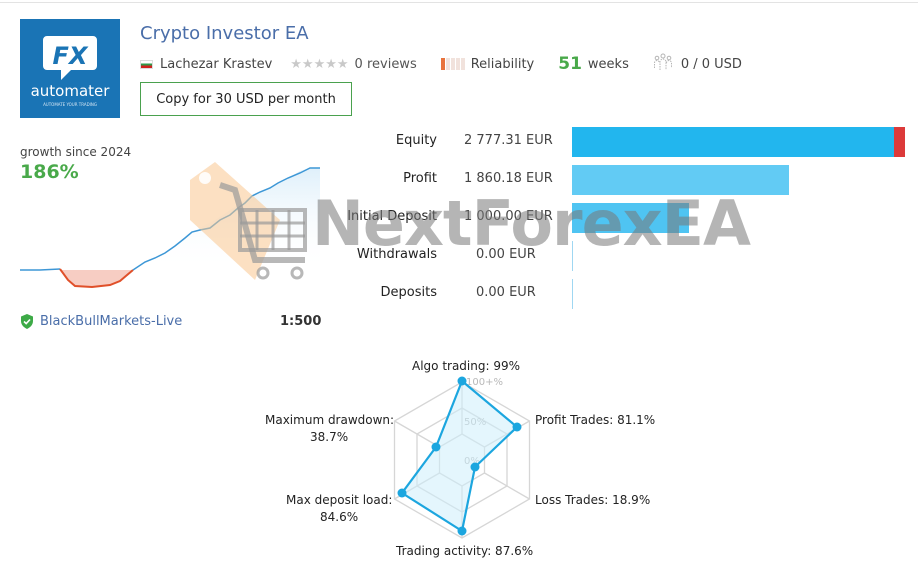  Describe the element at coordinates (339, 500) in the screenshot. I see `radar-label-max-deposit-load: Max deposit load:` at that location.